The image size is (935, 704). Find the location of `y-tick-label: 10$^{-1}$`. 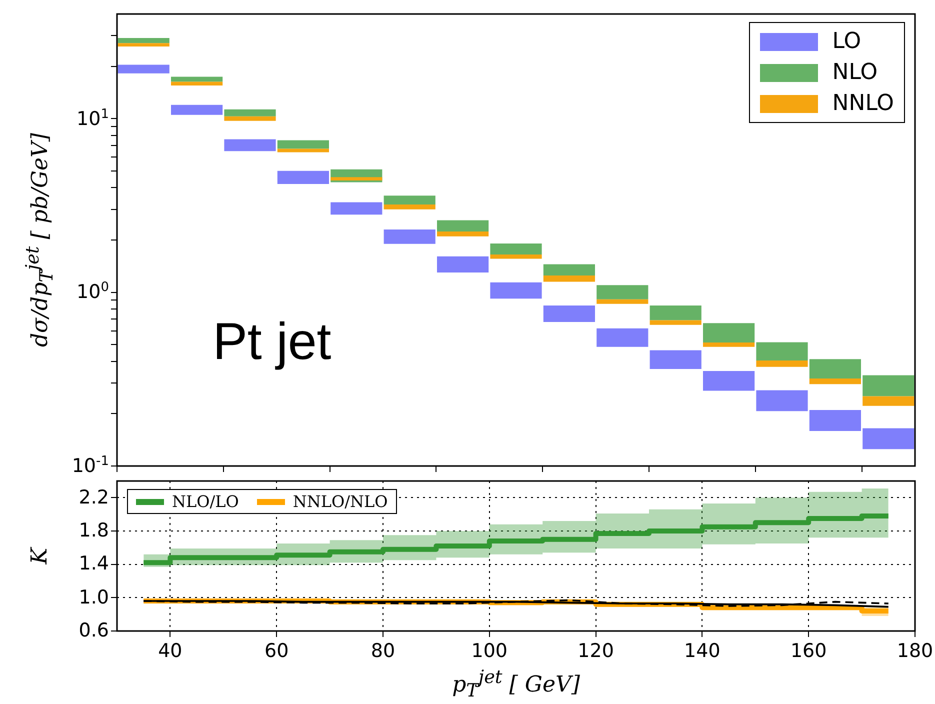

y-tick-label: 10$^{-1}$ is located at coordinates (90, 466).